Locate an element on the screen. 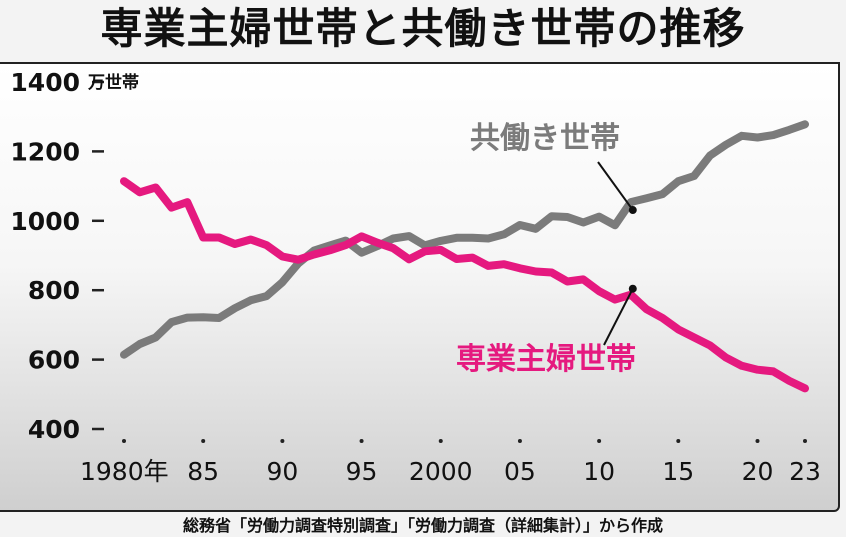 This screenshot has height=537, width=846. x-tick-label: 05 is located at coordinates (520, 471).